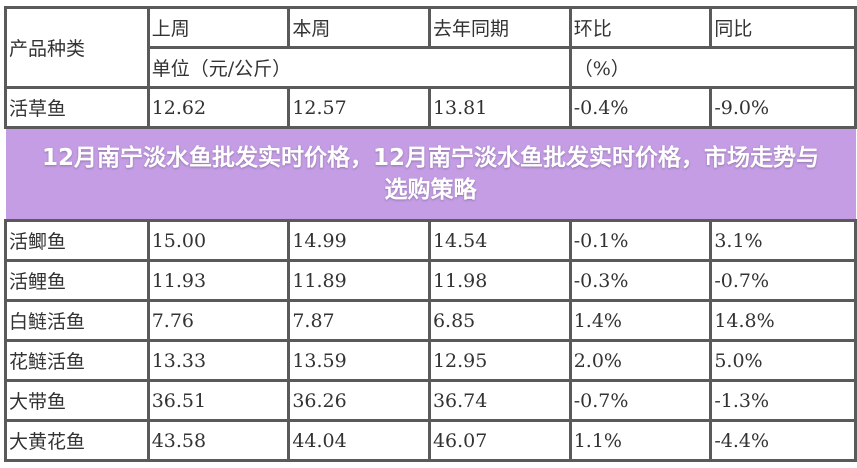 This screenshot has height=468, width=857. Describe the element at coordinates (640, 107) in the screenshot. I see `table-cell: -0.4%` at that location.